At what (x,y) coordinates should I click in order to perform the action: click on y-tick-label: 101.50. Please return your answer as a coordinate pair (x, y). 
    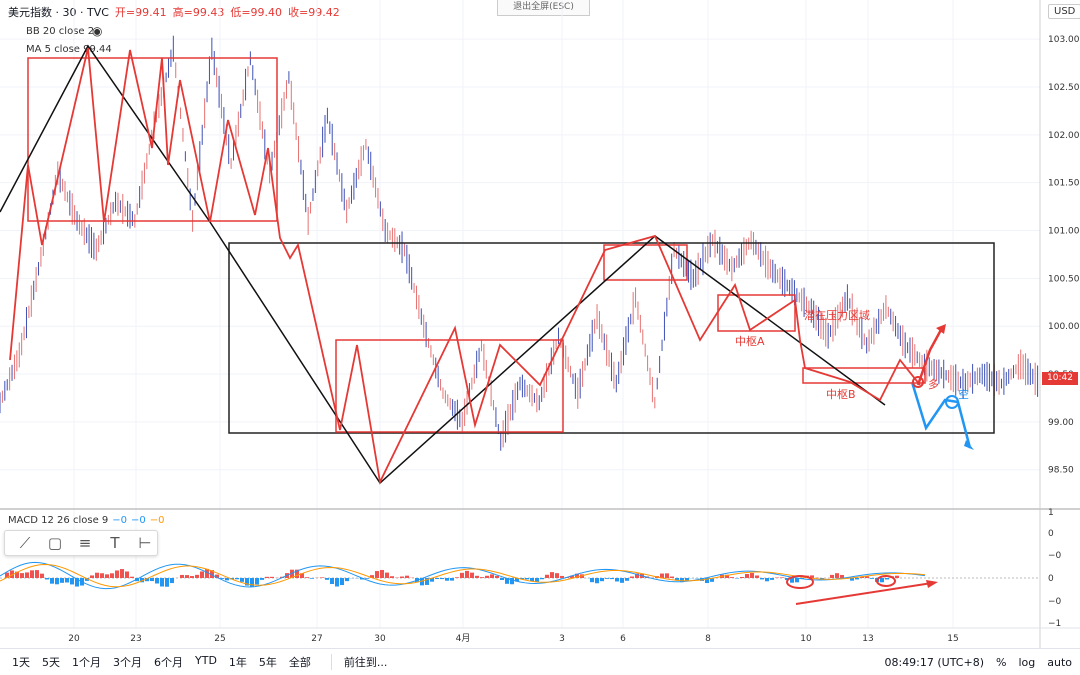
    Looking at the image, I should click on (1064, 184).